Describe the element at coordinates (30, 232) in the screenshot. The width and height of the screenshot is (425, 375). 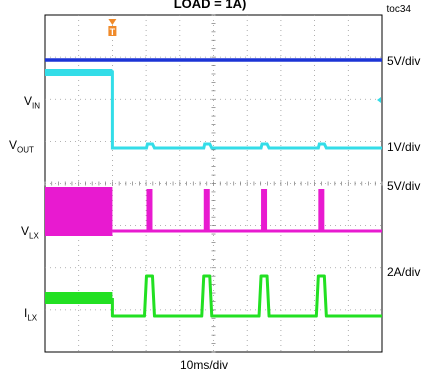
I see `vlx-label: VLX` at that location.